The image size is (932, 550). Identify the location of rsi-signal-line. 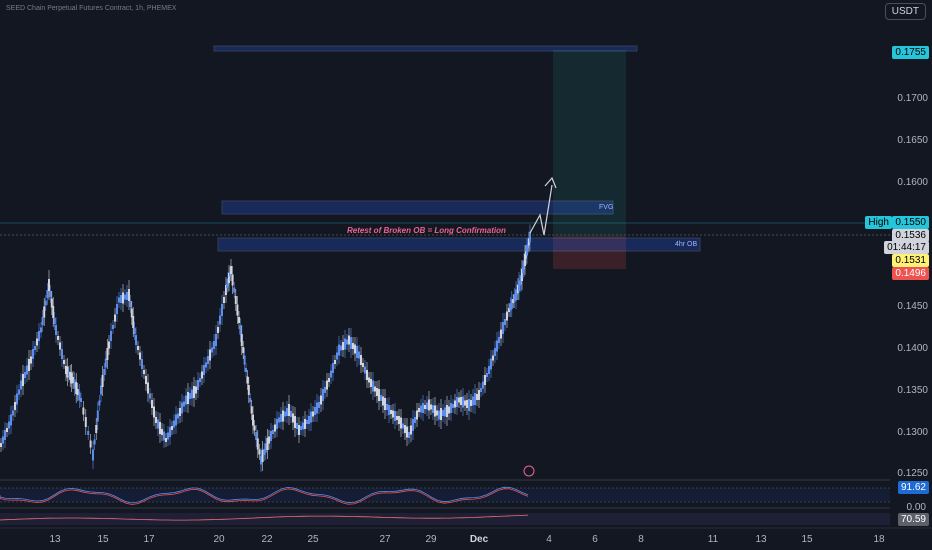
(264, 496).